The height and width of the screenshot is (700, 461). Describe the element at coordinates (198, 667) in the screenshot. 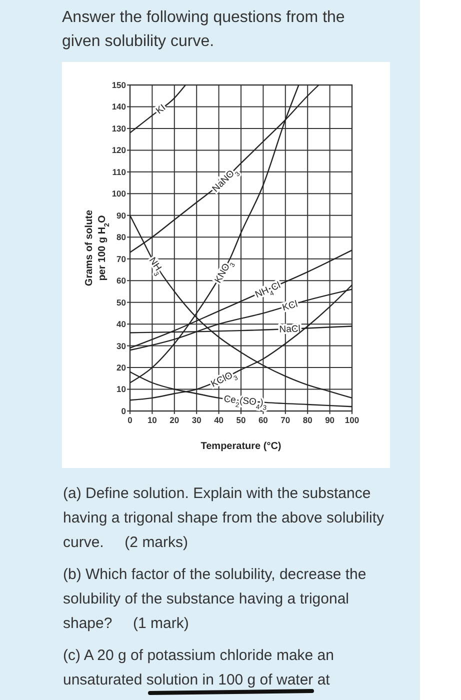

I see `text: (c) A 20 g of potassium chloride make an unsaturated solution in 100 g of water at` at that location.